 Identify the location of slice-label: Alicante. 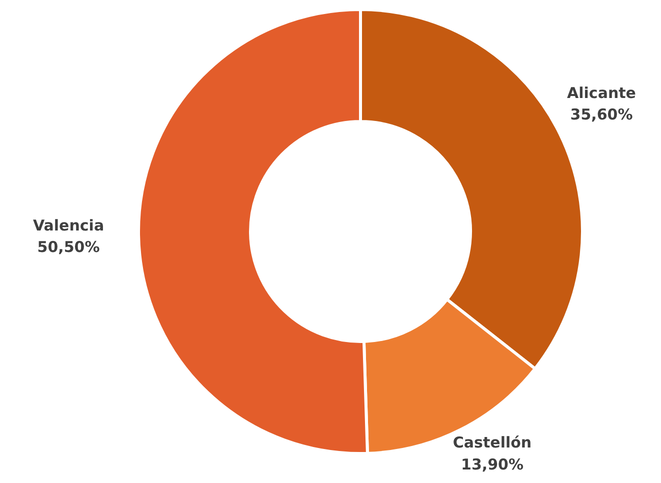
(601, 93).